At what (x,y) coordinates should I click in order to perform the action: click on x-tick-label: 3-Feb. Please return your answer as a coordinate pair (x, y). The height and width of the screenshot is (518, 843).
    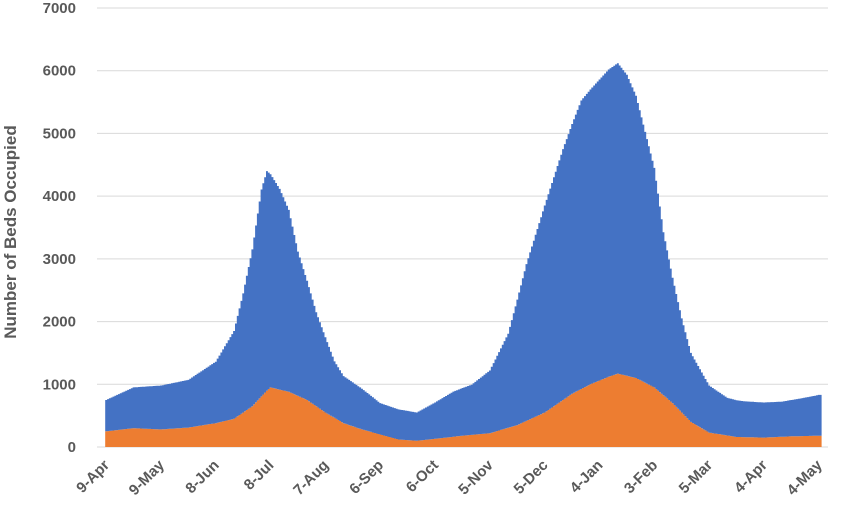
    Looking at the image, I should click on (641, 477).